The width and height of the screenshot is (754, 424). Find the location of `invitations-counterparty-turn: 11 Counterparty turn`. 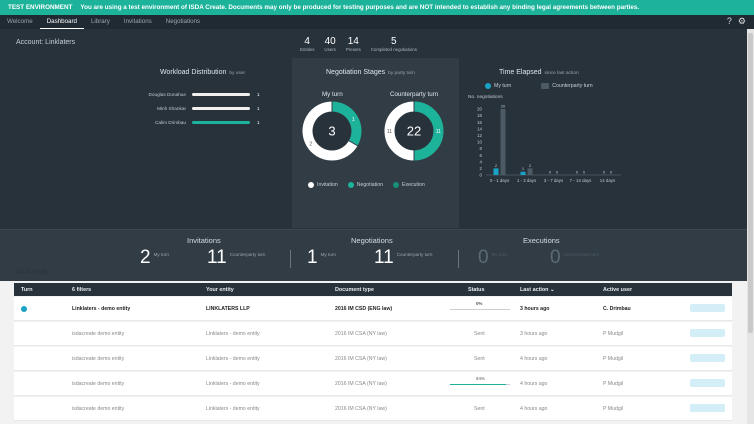

invitations-counterparty-turn: 11 Counterparty turn is located at coordinates (236, 257).